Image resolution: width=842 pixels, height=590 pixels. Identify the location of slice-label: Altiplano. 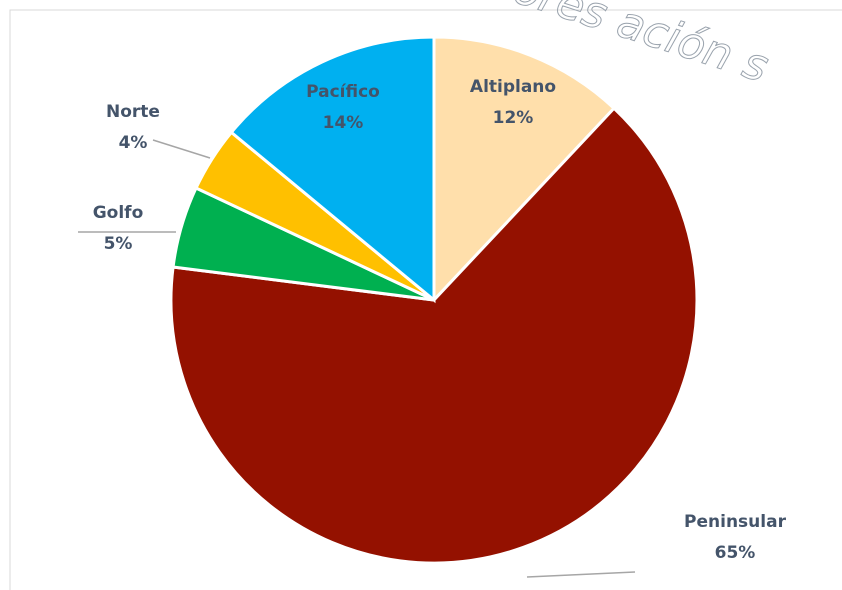
(513, 87).